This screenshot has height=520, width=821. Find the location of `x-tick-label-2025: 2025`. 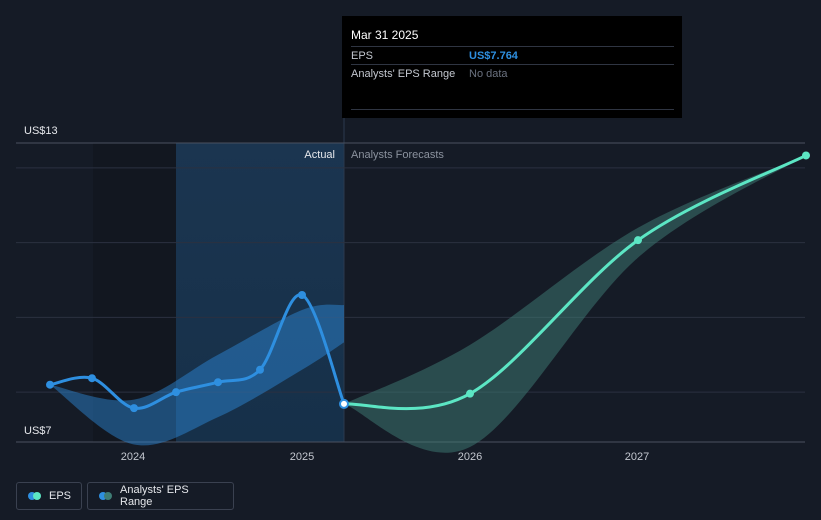

x-tick-label-2025: 2025 is located at coordinates (302, 457).